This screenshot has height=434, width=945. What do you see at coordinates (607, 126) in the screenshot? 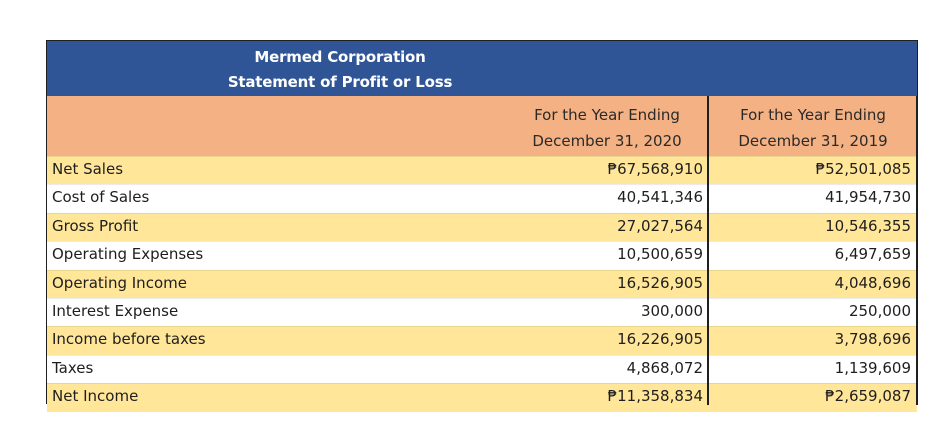
I see `column-header-2020: For the Year Ending December 31, 2020` at bounding box center [607, 126].